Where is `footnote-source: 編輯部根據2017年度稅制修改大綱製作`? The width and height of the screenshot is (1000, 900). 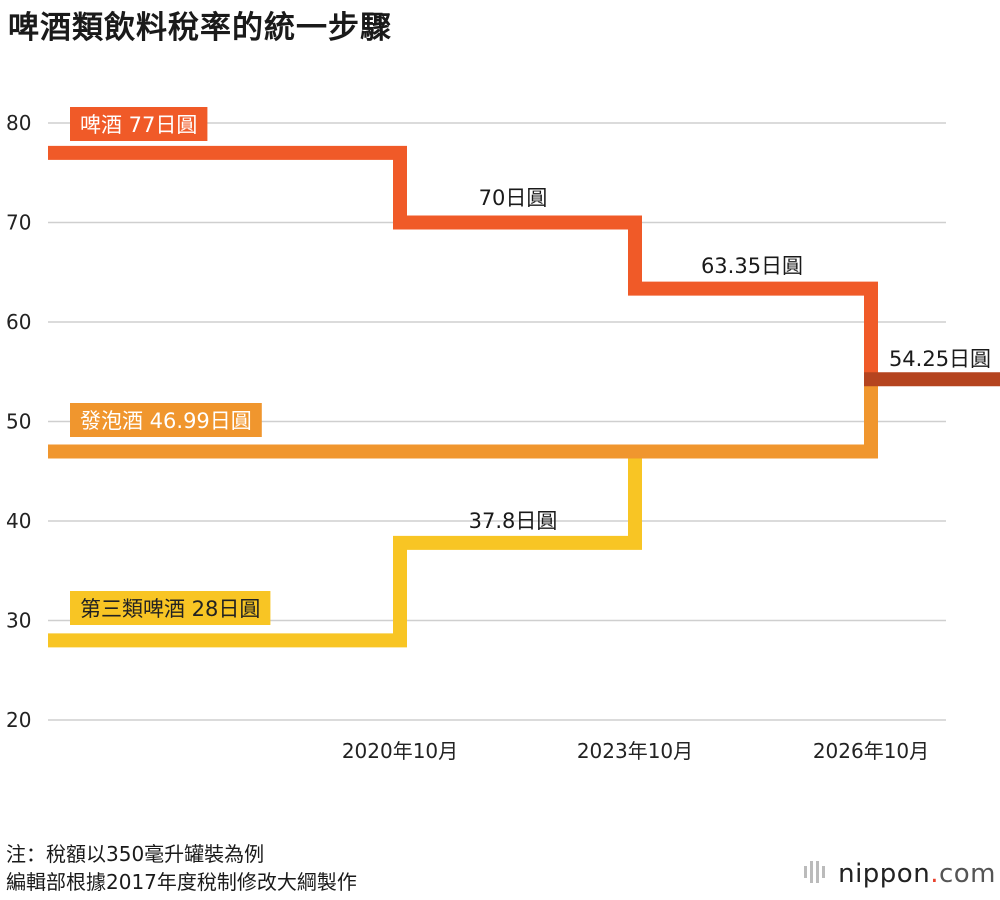
footnote-source: 編輯部根據2017年度稅制修改大綱製作 is located at coordinates (181, 882).